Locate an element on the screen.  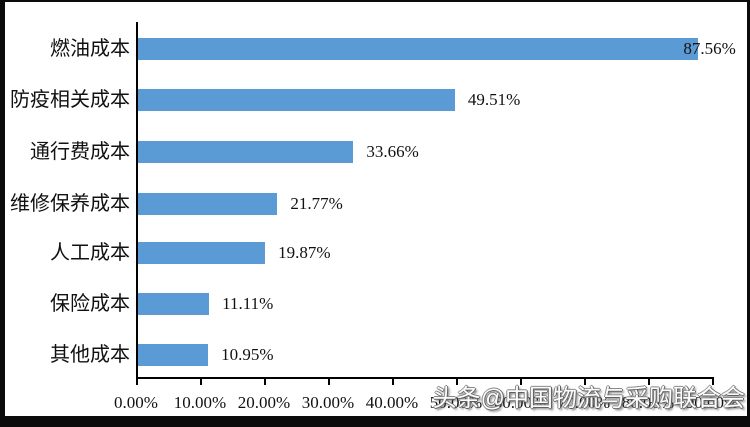
x-tick-label: 20.00% is located at coordinates (264, 402).